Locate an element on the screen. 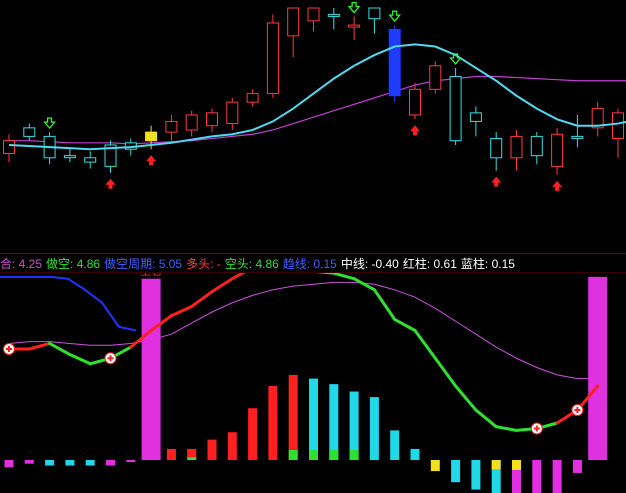 This screenshot has height=493, width=626. legend-label: 趋线: is located at coordinates (298, 264).